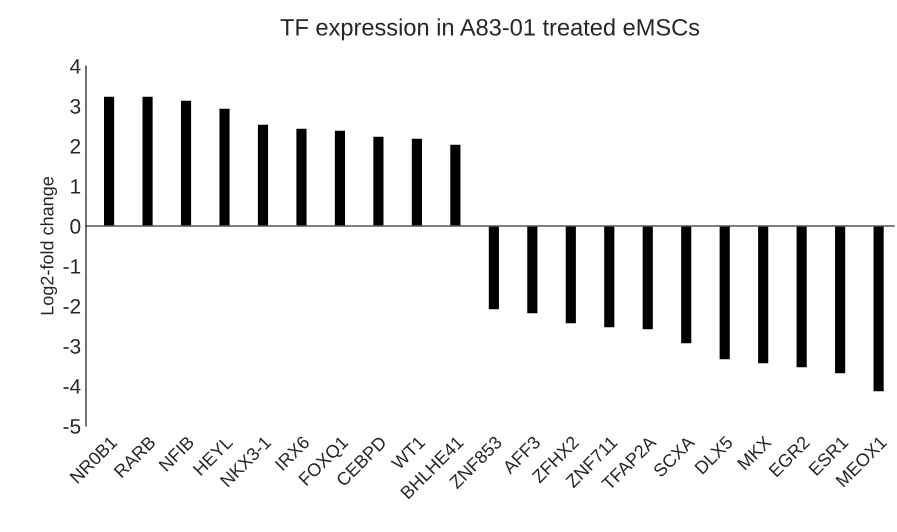 The image size is (897, 532). What do you see at coordinates (72, 426) in the screenshot?
I see `y-tick-label: -5` at bounding box center [72, 426].